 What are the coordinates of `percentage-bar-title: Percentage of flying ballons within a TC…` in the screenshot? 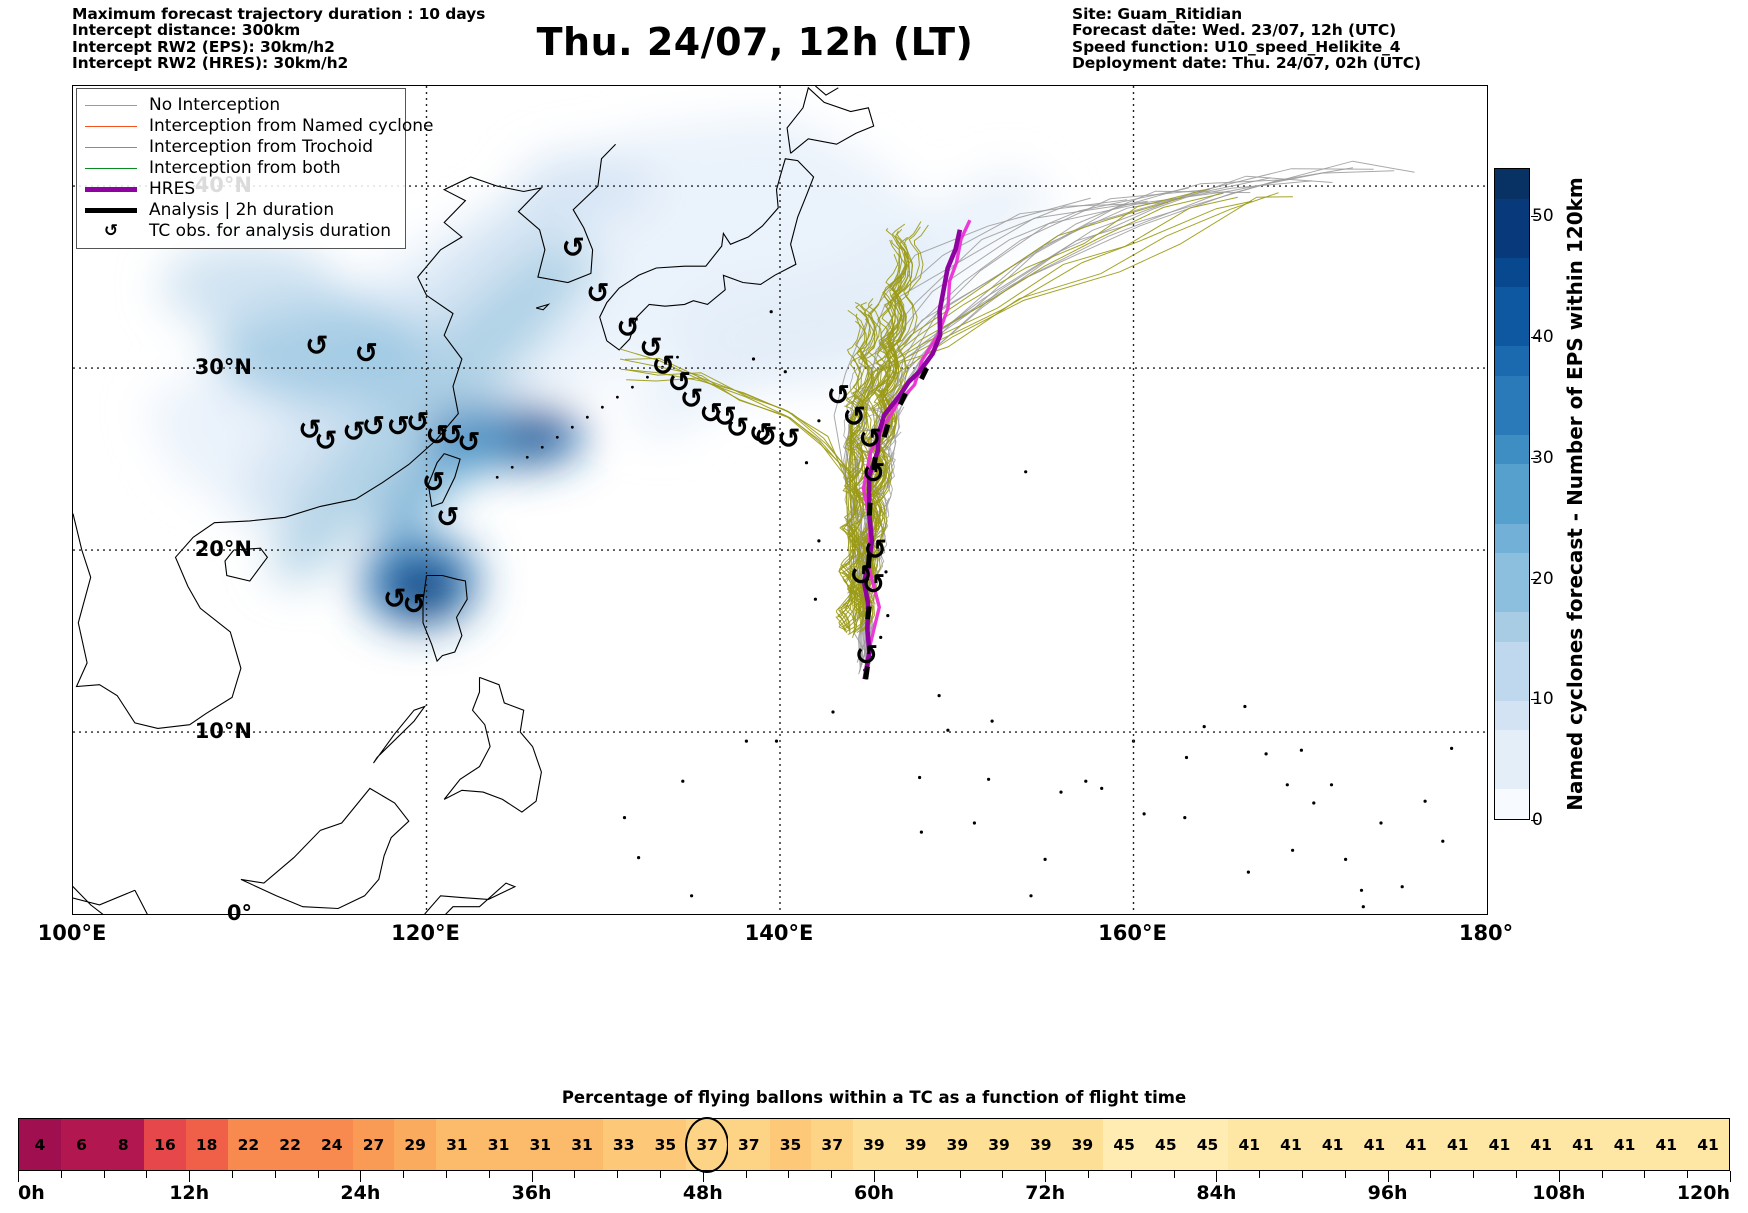 It's located at (874, 1097).